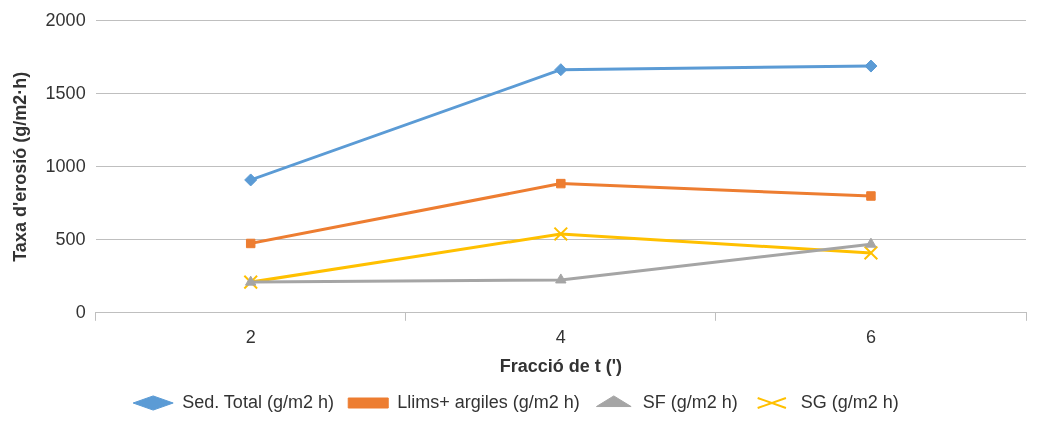 The height and width of the screenshot is (422, 1056). Describe the element at coordinates (690, 401) in the screenshot. I see `legend-label: SF (g/m2 h)` at that location.